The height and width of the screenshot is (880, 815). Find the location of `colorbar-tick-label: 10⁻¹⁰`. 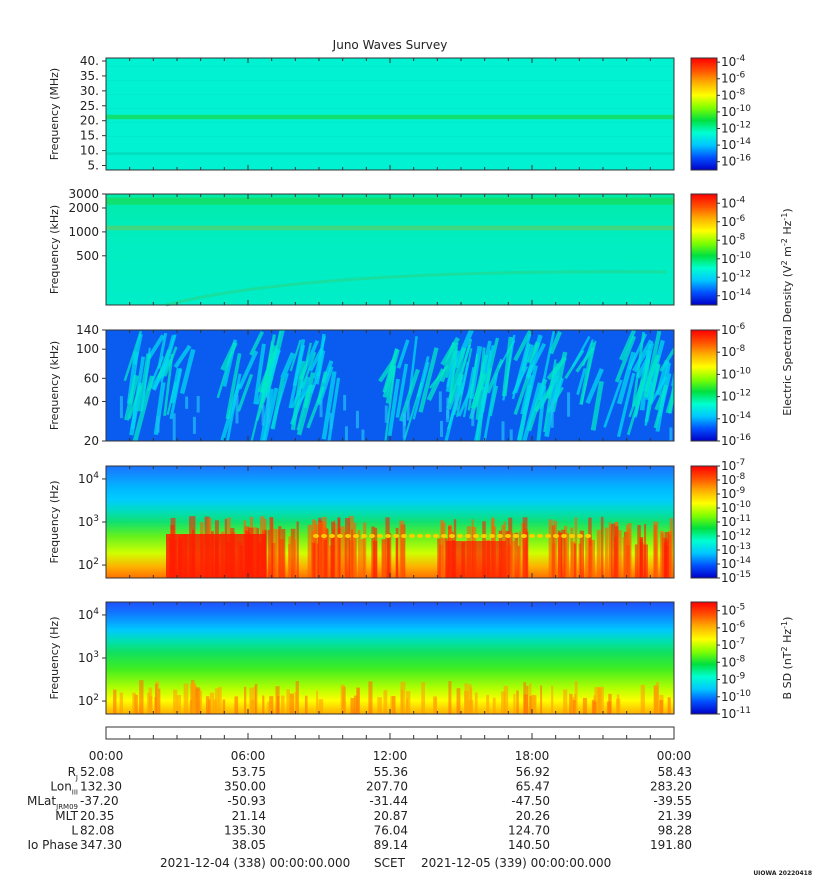

colorbar-tick-label: 10⁻¹⁰ is located at coordinates (736, 258).